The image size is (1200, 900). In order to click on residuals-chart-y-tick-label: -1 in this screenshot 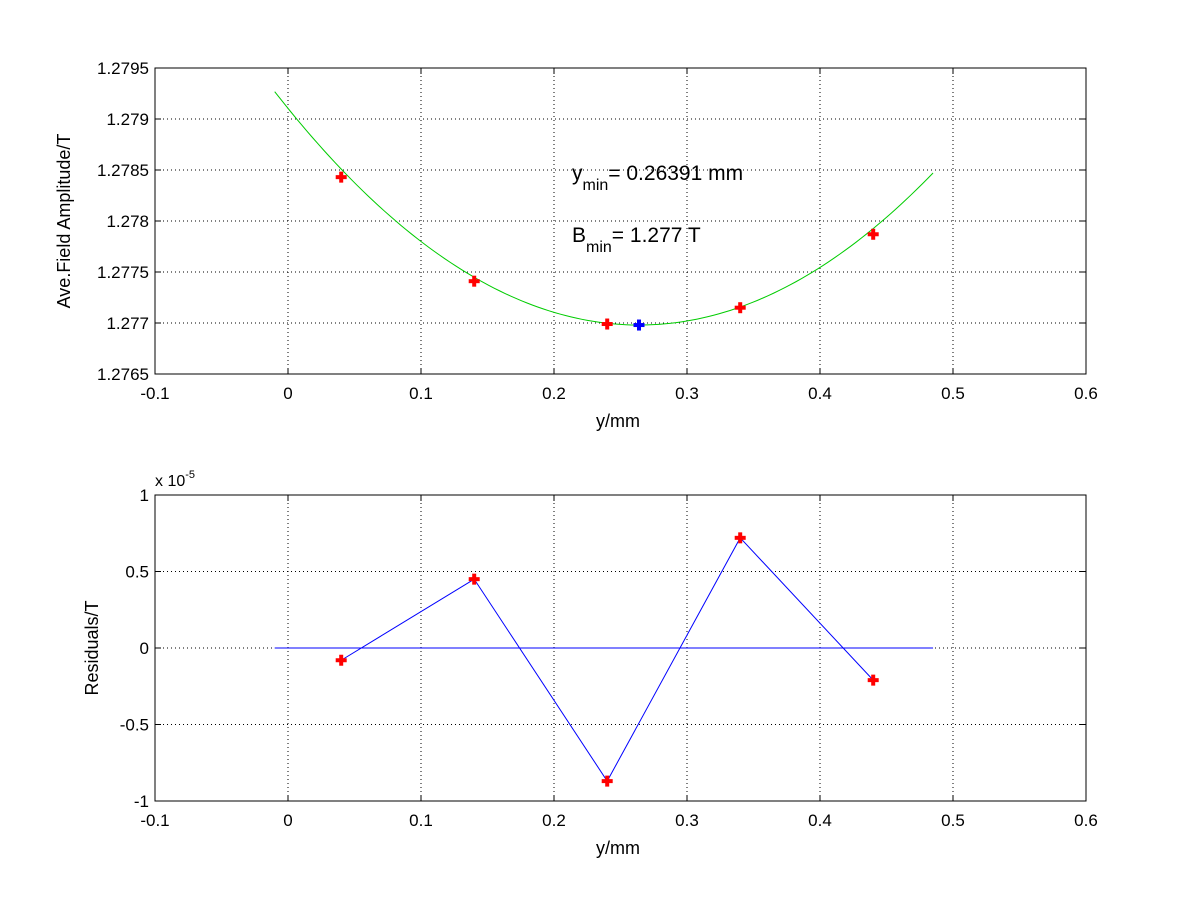, I will do `click(141, 801)`.